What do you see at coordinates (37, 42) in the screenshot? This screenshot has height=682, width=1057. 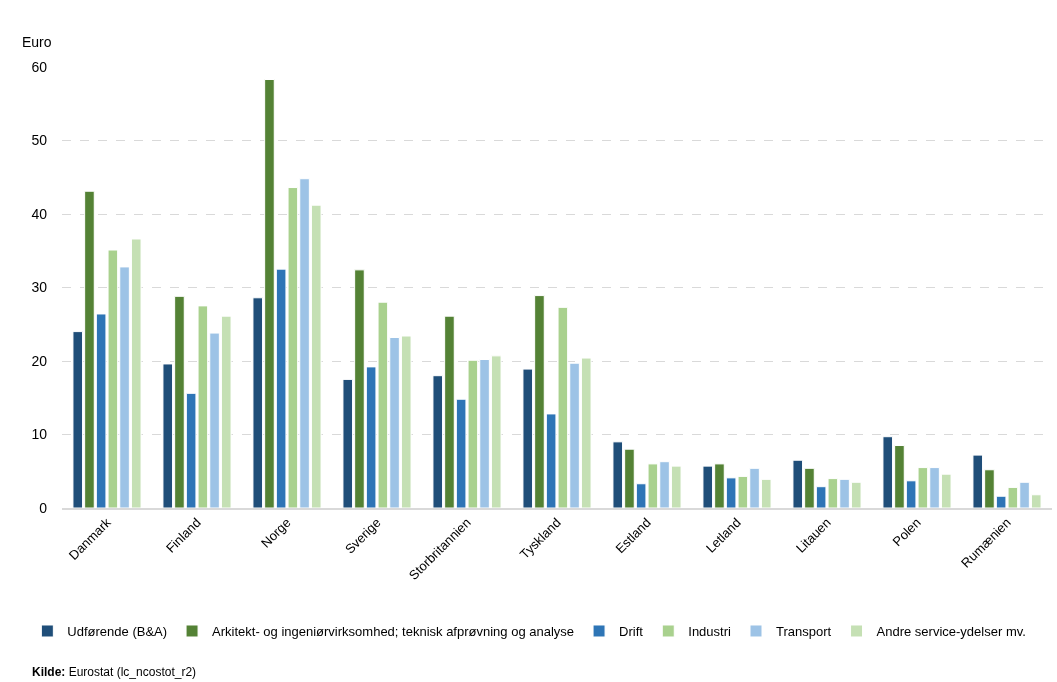 I see `y-axis-title: Euro` at bounding box center [37, 42].